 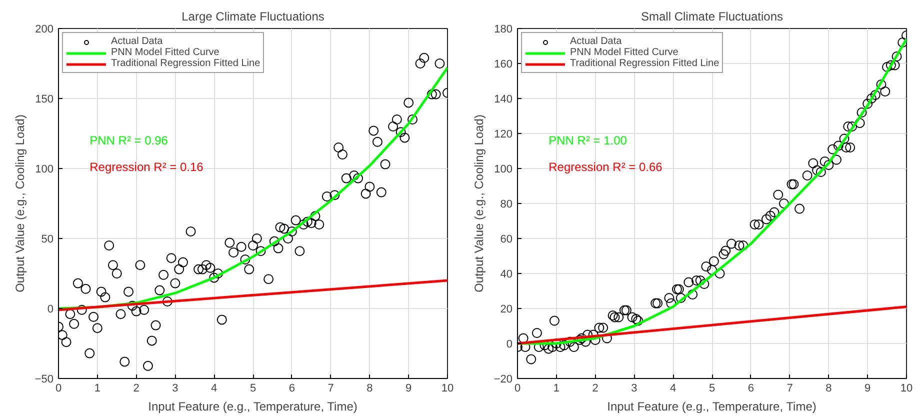 I want to click on chart-title: Large Climate Fluctuations, so click(x=253, y=17).